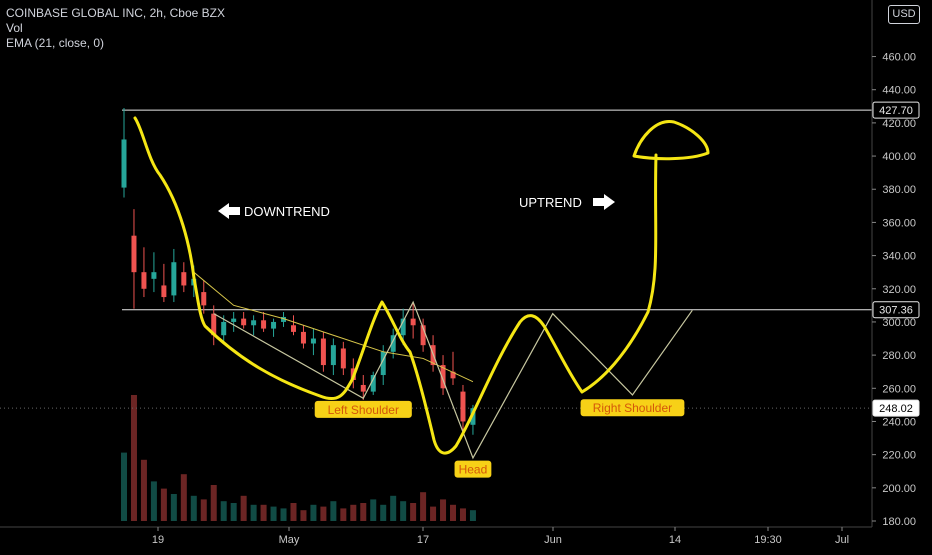  I want to click on price-level-tag-text: 248.02, so click(896, 409).